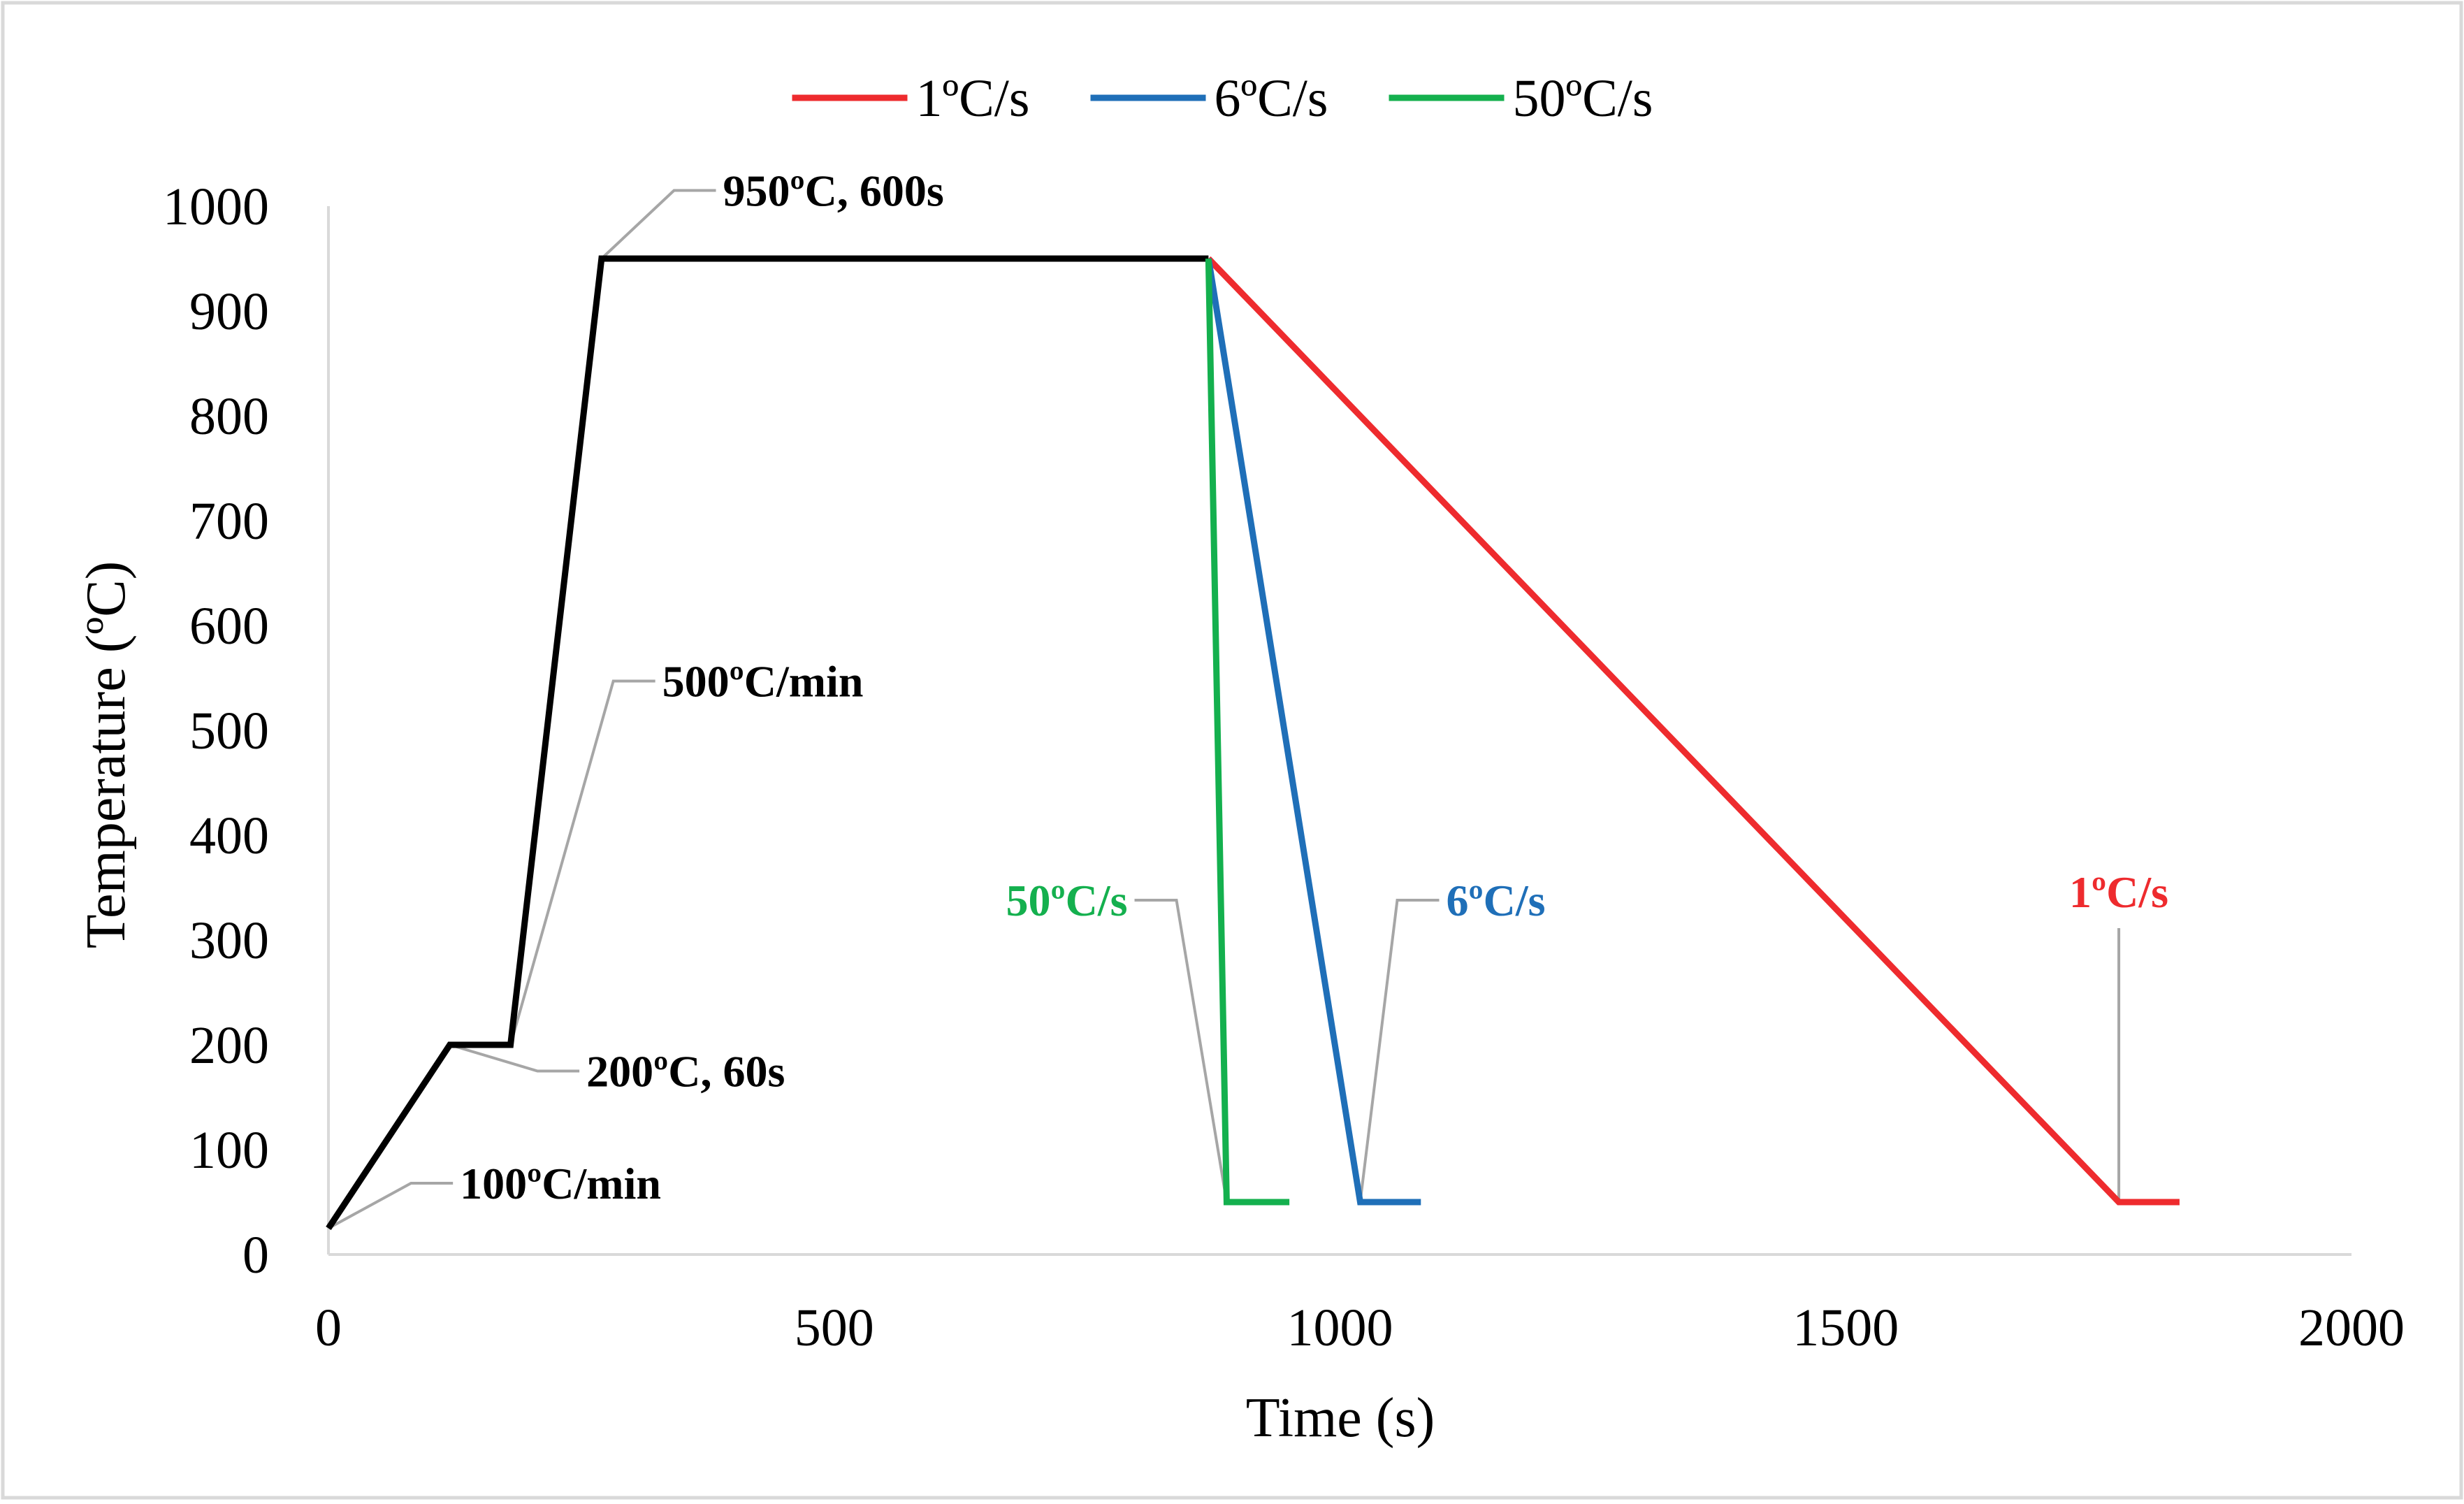  Describe the element at coordinates (106, 755) in the screenshot. I see `y-axis-title: Temperature (ºC)` at that location.